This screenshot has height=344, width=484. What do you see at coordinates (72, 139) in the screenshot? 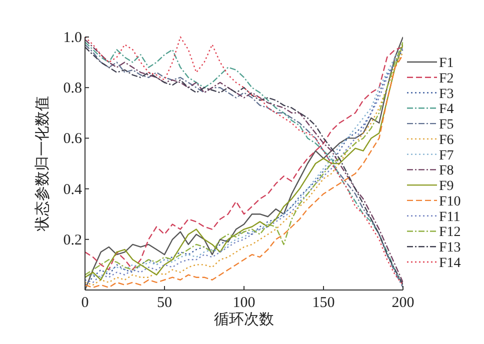
I see `y-tick-label: 0.6` at bounding box center [72, 139].